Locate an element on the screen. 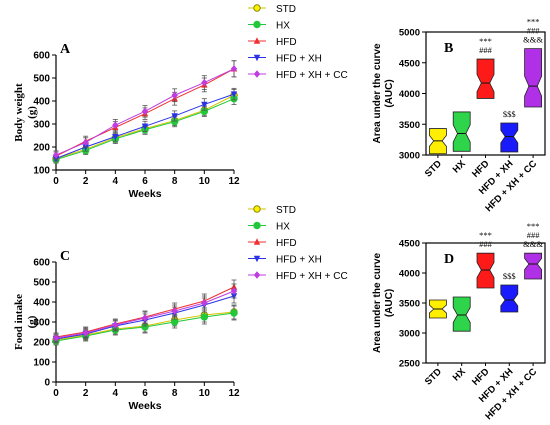 This screenshot has width=550, height=425. notch-box-hfd-xh is located at coordinates (509, 298).